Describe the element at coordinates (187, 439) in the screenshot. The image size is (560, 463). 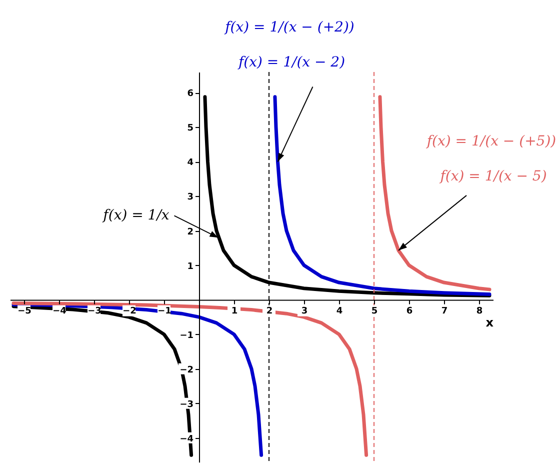
I see `y-tick-label: −4` at that location.